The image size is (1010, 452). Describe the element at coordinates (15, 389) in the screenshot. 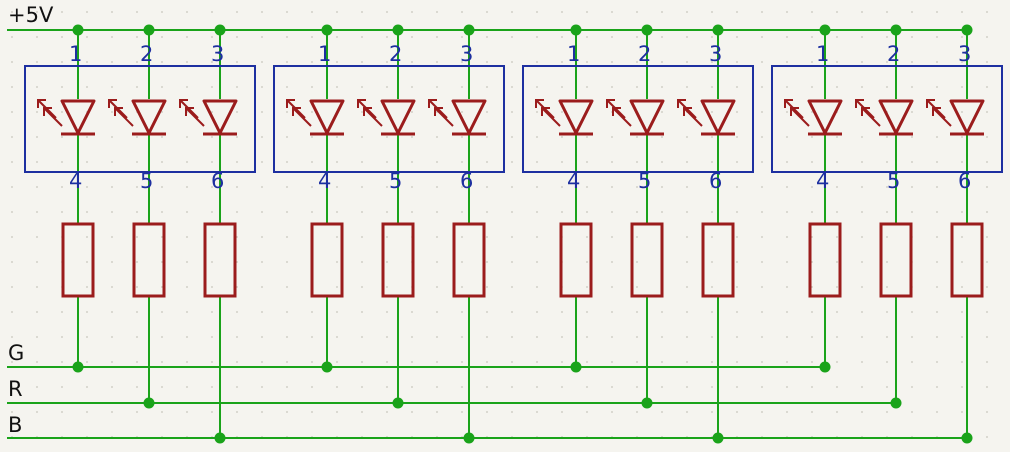

I see `net-label-r: R` at that location.